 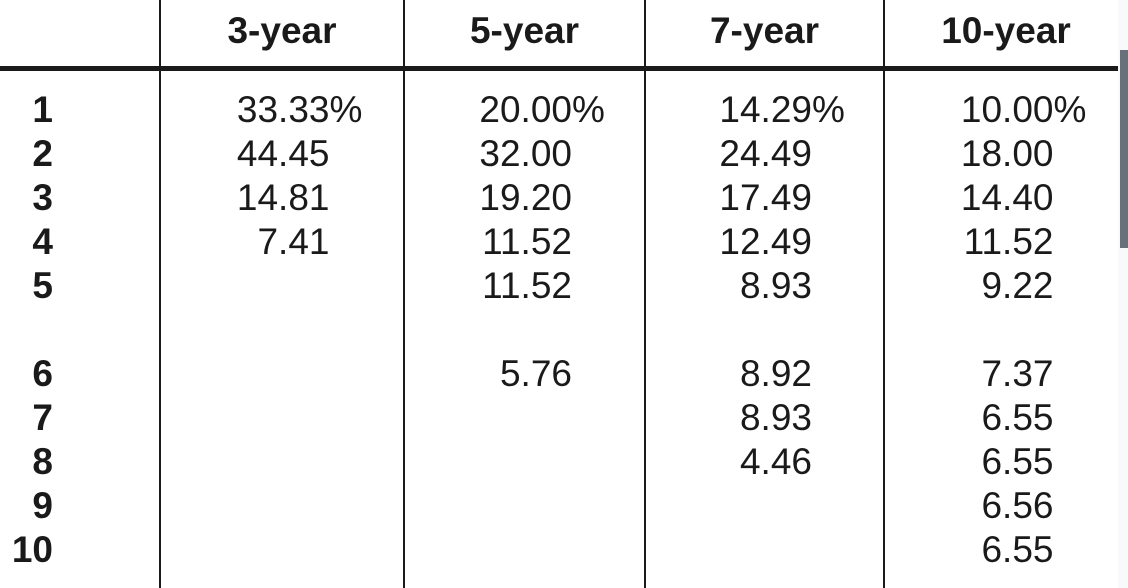 What do you see at coordinates (764, 30) in the screenshot?
I see `column-header-7-year: 7-year` at bounding box center [764, 30].